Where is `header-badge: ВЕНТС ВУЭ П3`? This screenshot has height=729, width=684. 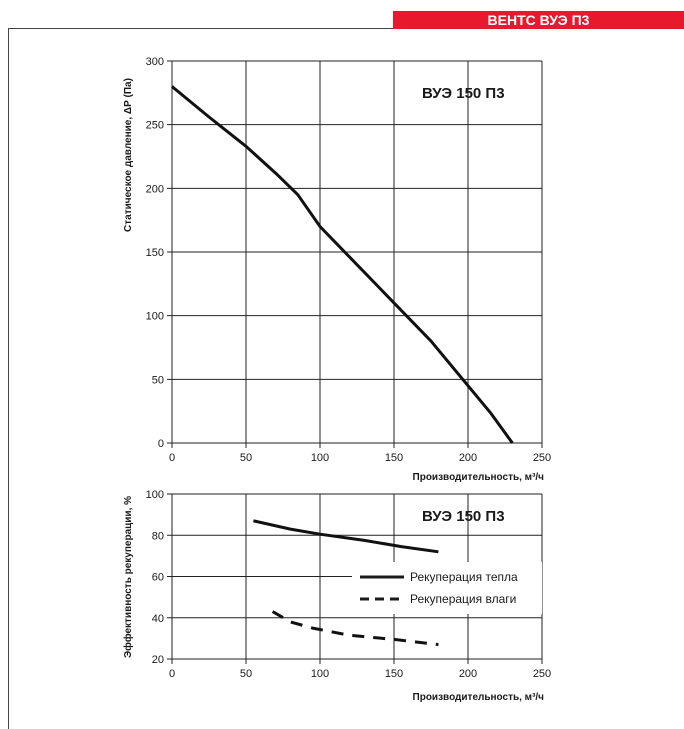 header-badge: ВЕНТС ВУЭ П3 is located at coordinates (538, 20).